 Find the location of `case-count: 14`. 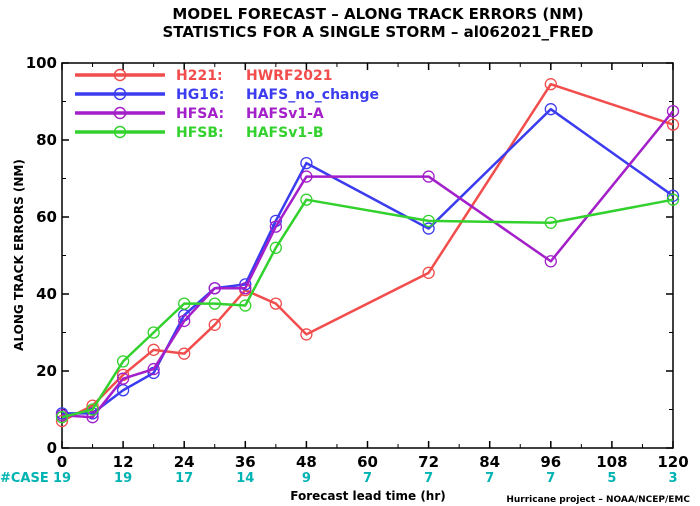

case-count: 14 is located at coordinates (245, 478).